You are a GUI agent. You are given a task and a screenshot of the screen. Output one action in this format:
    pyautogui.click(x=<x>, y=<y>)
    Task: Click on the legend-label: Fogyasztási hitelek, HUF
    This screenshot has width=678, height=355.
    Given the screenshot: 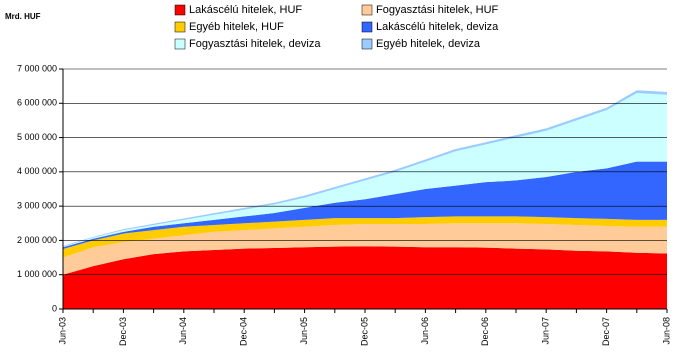 What is the action you would take?
    pyautogui.click(x=437, y=10)
    